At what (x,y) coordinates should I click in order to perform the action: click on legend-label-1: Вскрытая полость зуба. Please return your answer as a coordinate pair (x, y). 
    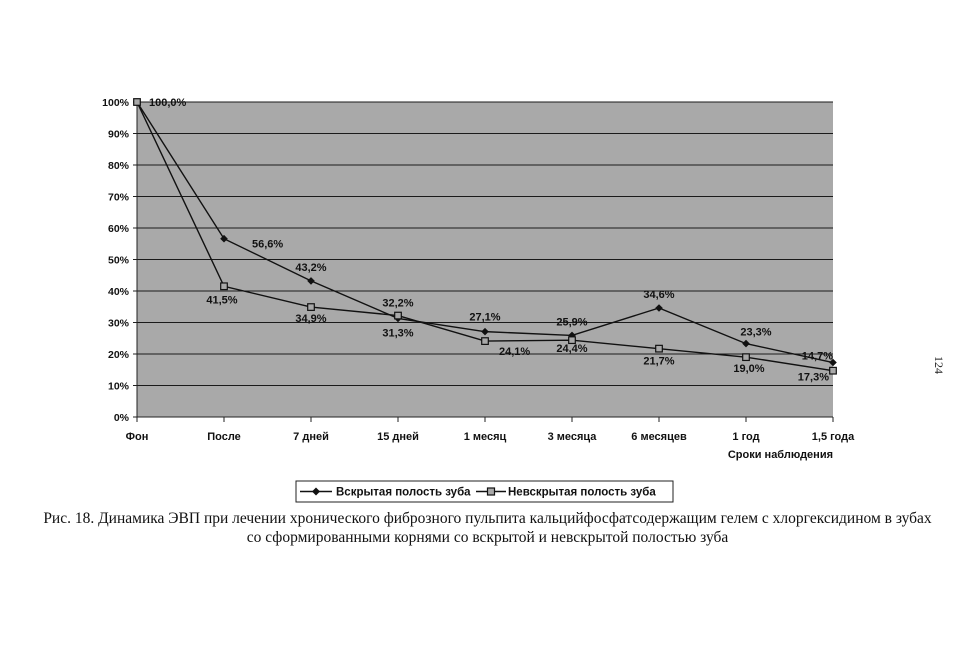
    Looking at the image, I should click on (403, 493).